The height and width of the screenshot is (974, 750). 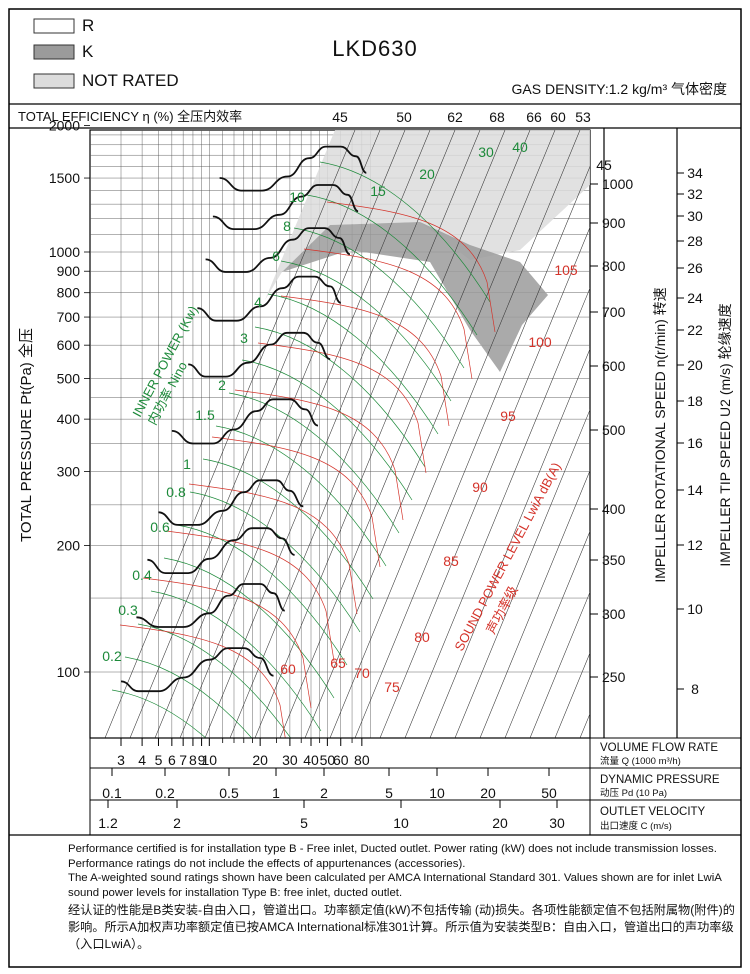 I want to click on pressure-tick-label: 2000, so click(x=64, y=126).